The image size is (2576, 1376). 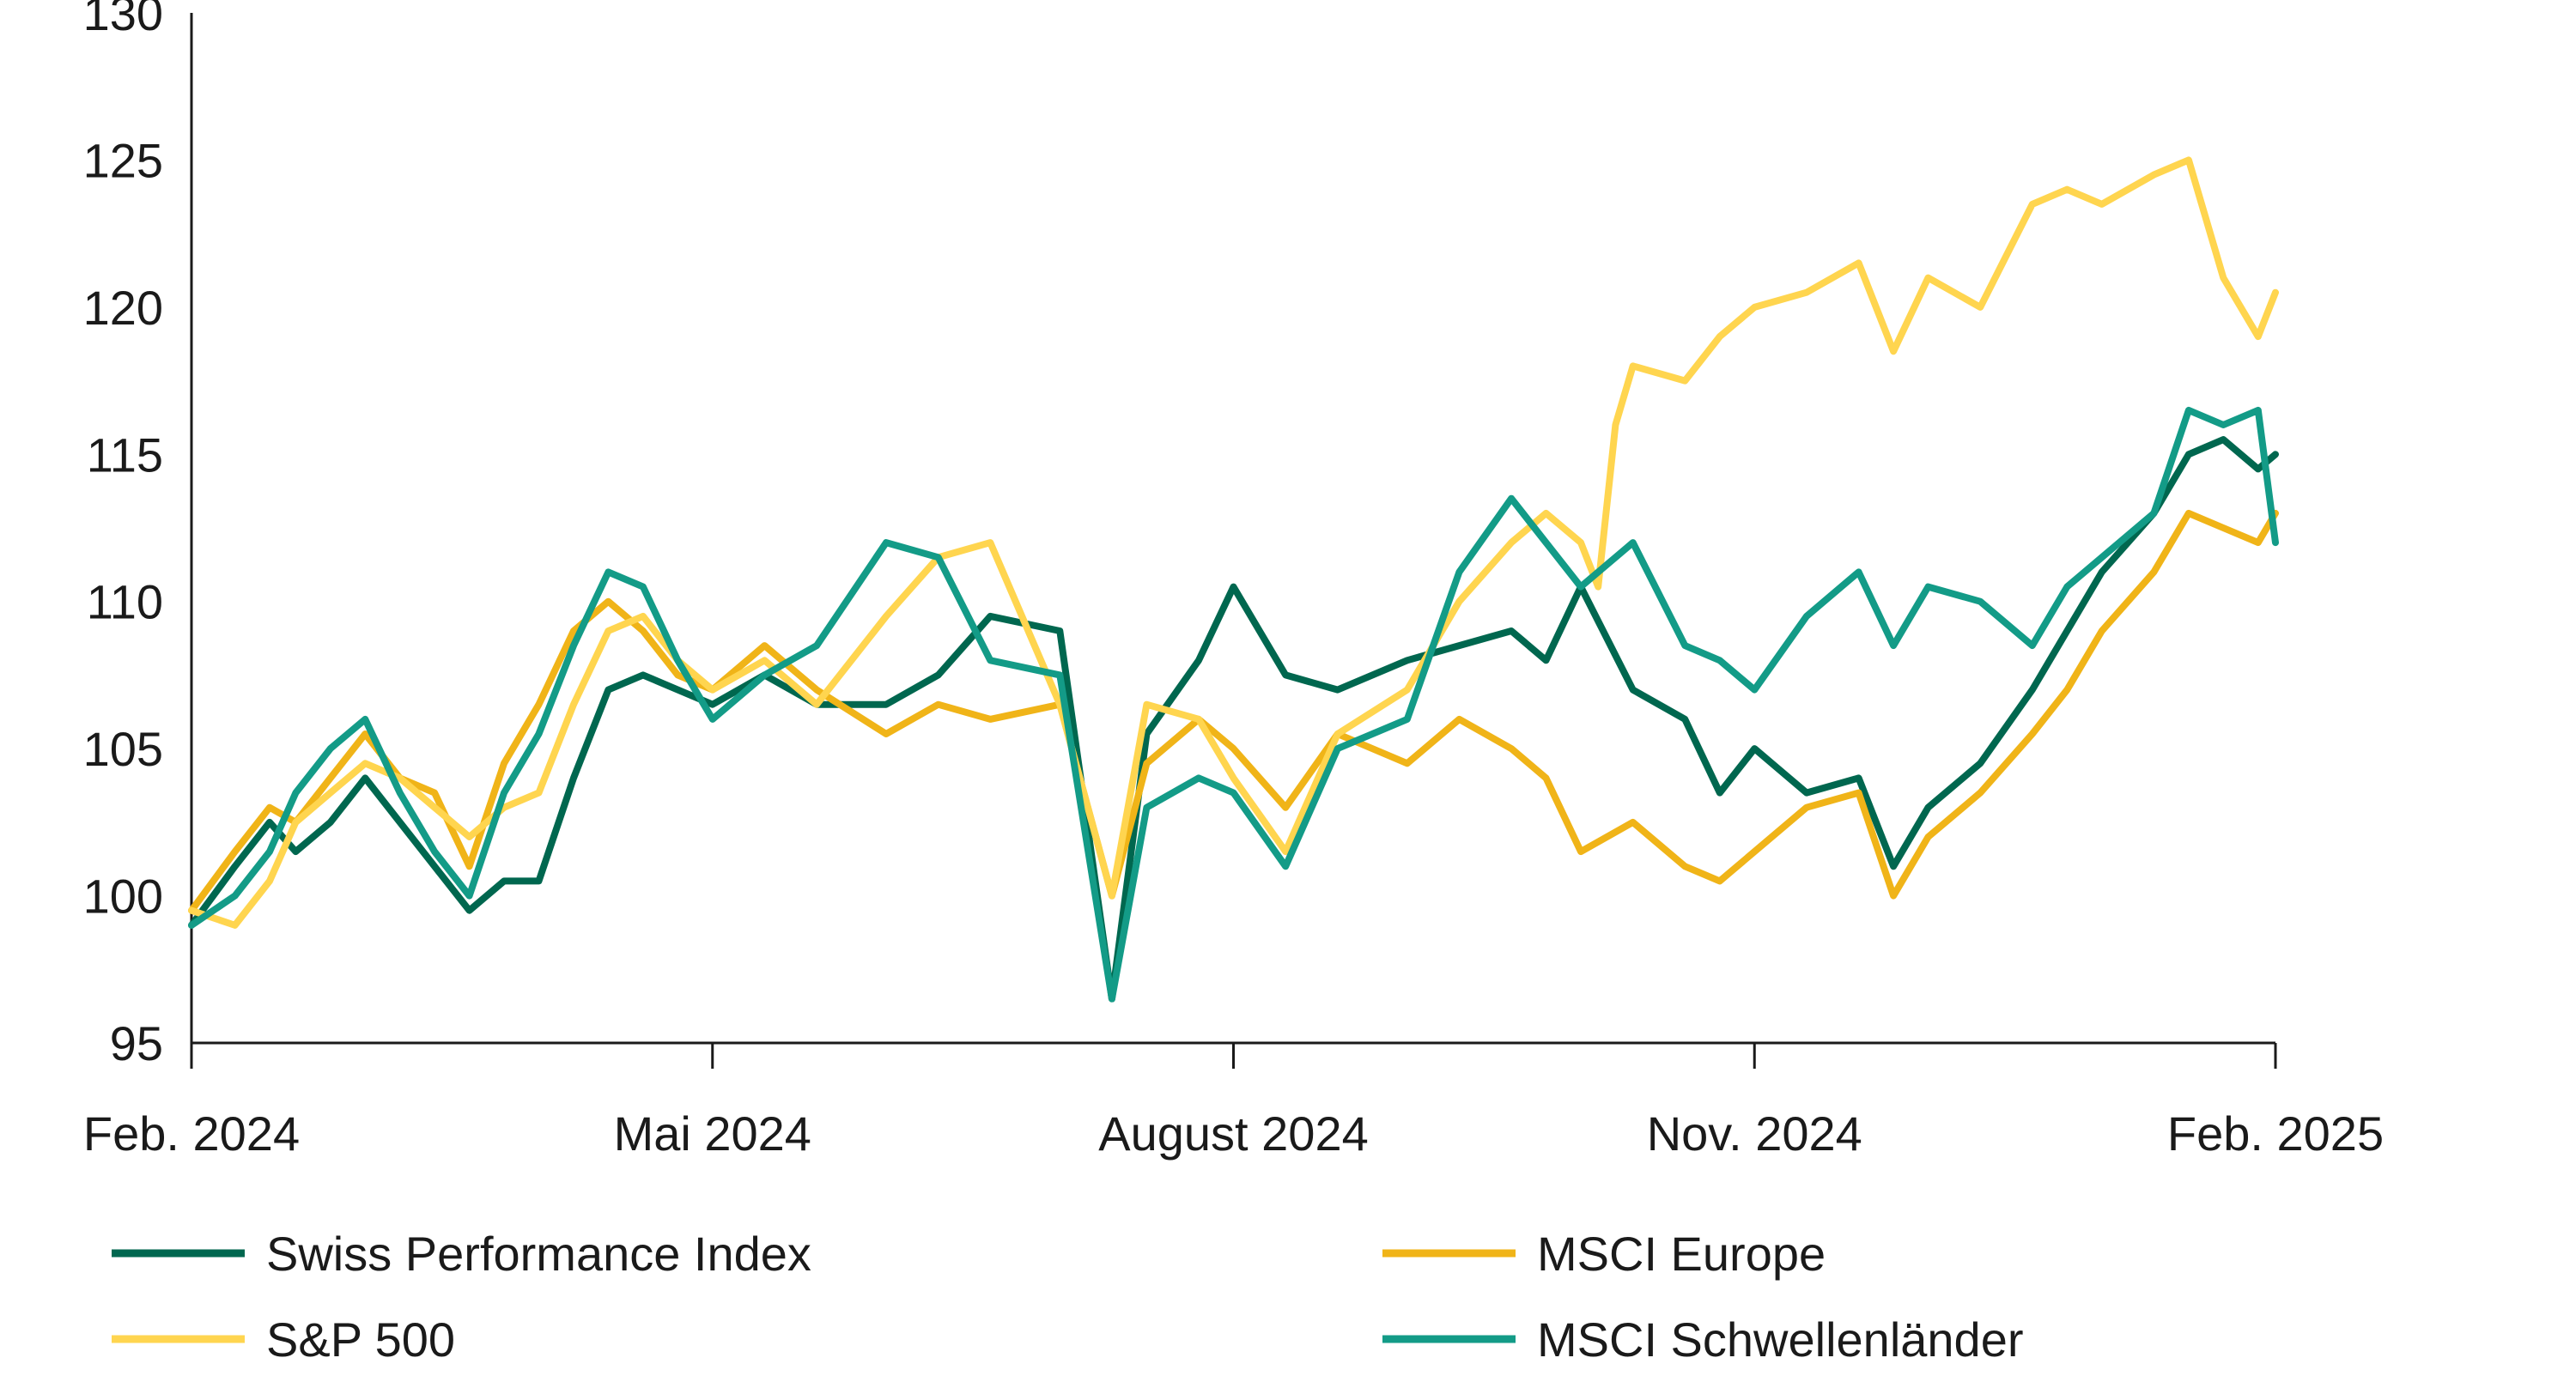 I want to click on y-tick-label: 130, so click(x=123, y=20).